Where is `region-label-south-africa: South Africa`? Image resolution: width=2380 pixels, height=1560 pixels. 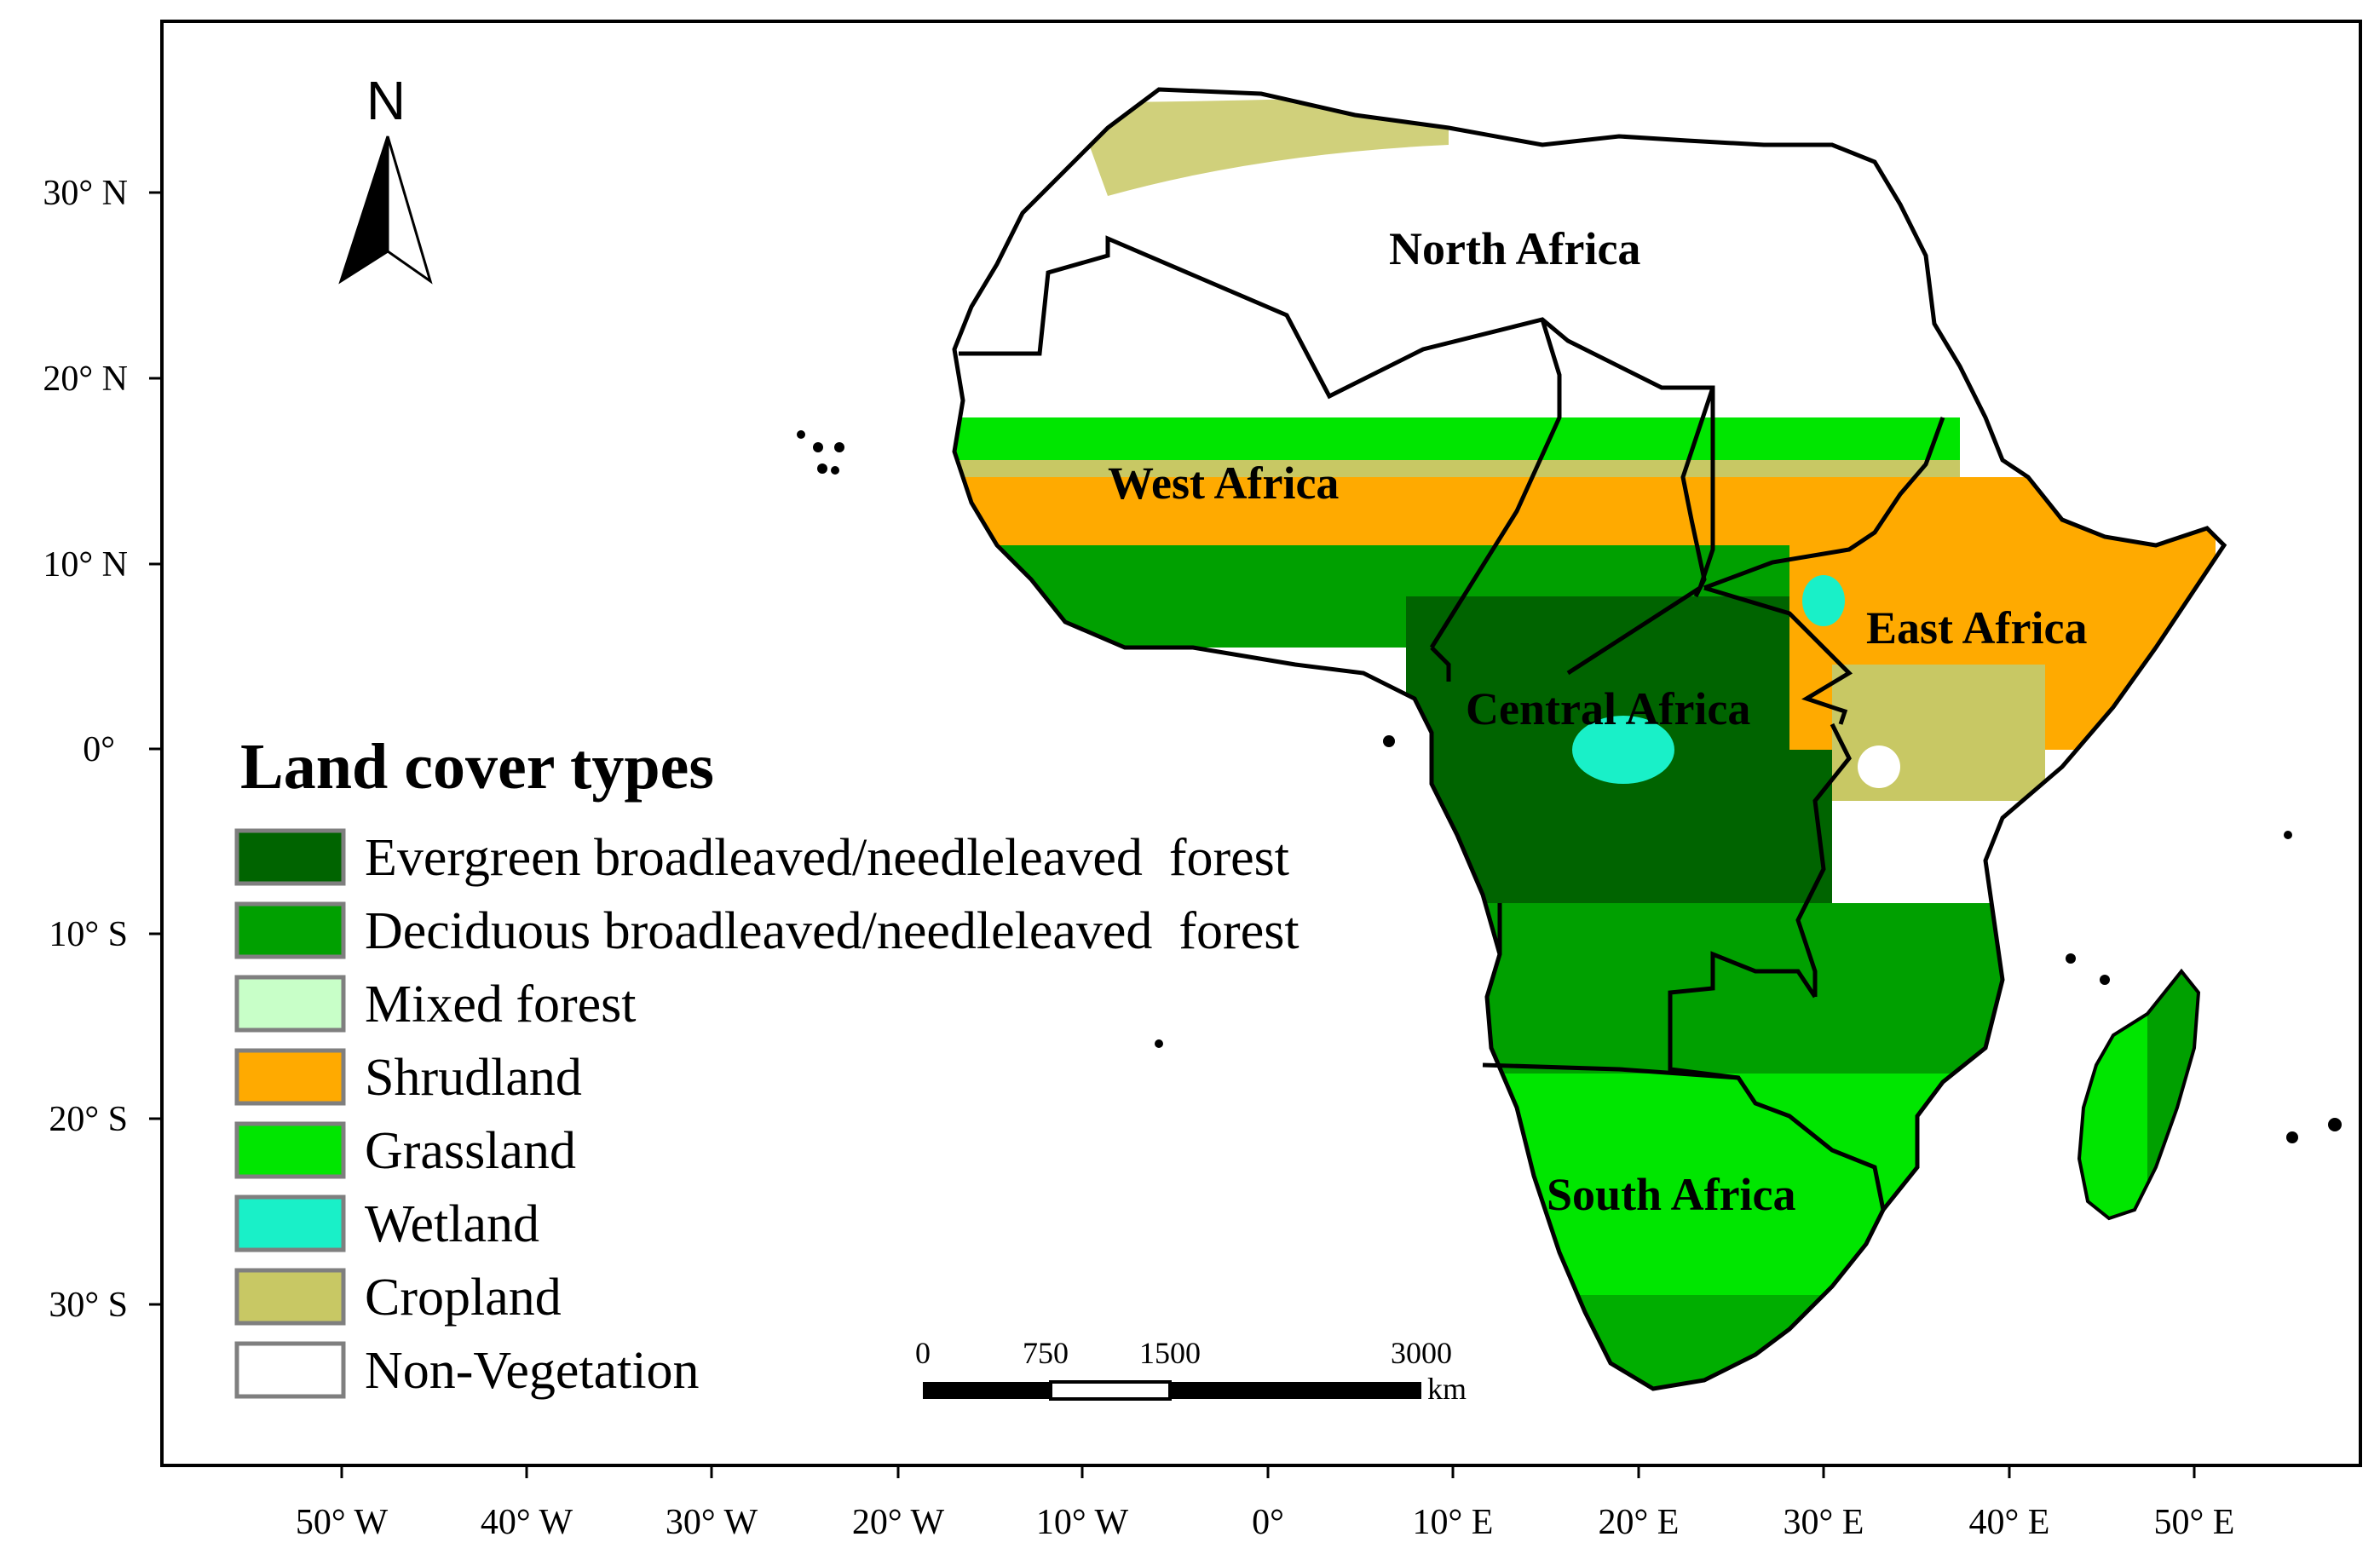 region-label-south-africa: South Africa is located at coordinates (1671, 1195).